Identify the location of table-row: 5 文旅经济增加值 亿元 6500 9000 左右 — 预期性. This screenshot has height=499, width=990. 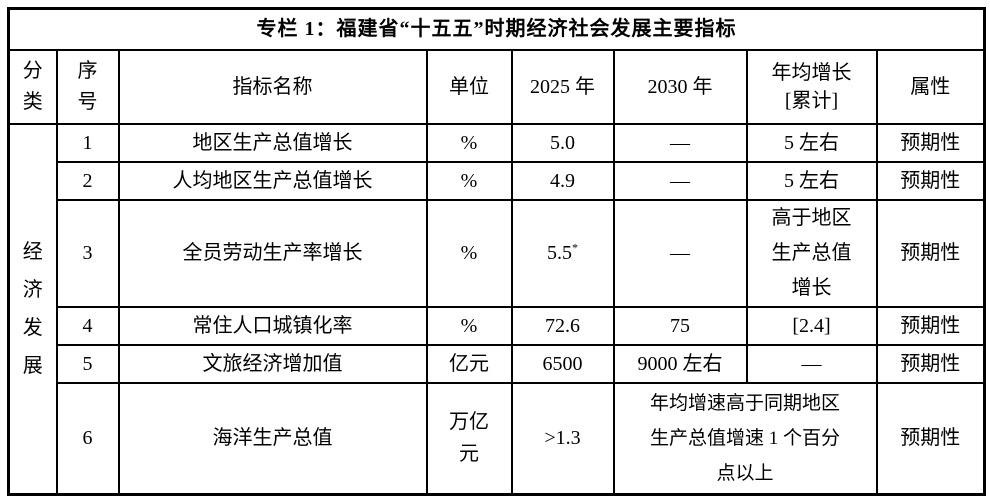
(497, 363).